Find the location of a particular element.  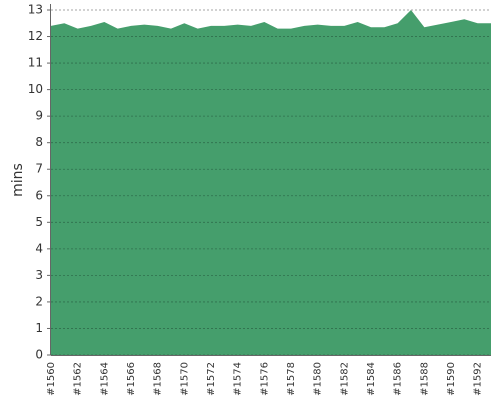

x-tick-label: #1578 is located at coordinates (291, 379).